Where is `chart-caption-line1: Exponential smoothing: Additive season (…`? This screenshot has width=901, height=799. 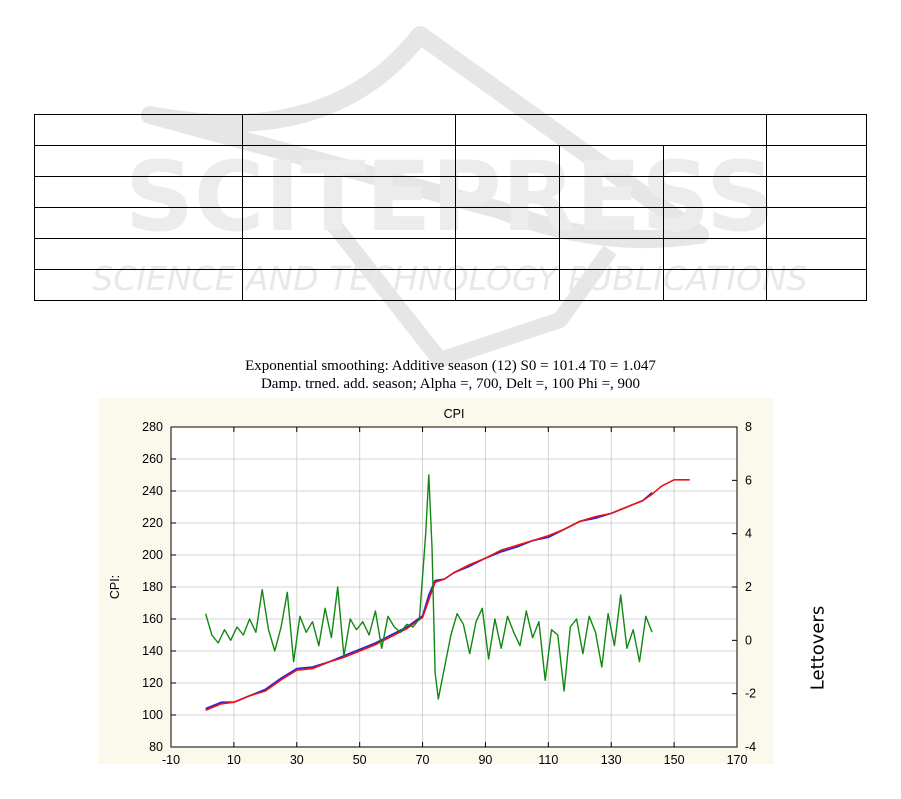
chart-caption-line1: Exponential smoothing: Additive season (… is located at coordinates (450, 366).